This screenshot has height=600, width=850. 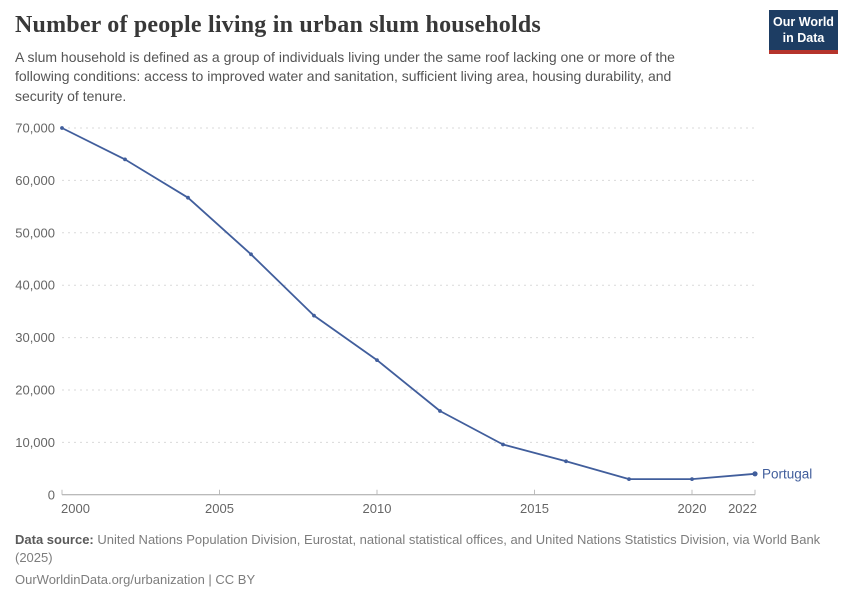 I want to click on owid-logo-line2: in Data, so click(x=803, y=37).